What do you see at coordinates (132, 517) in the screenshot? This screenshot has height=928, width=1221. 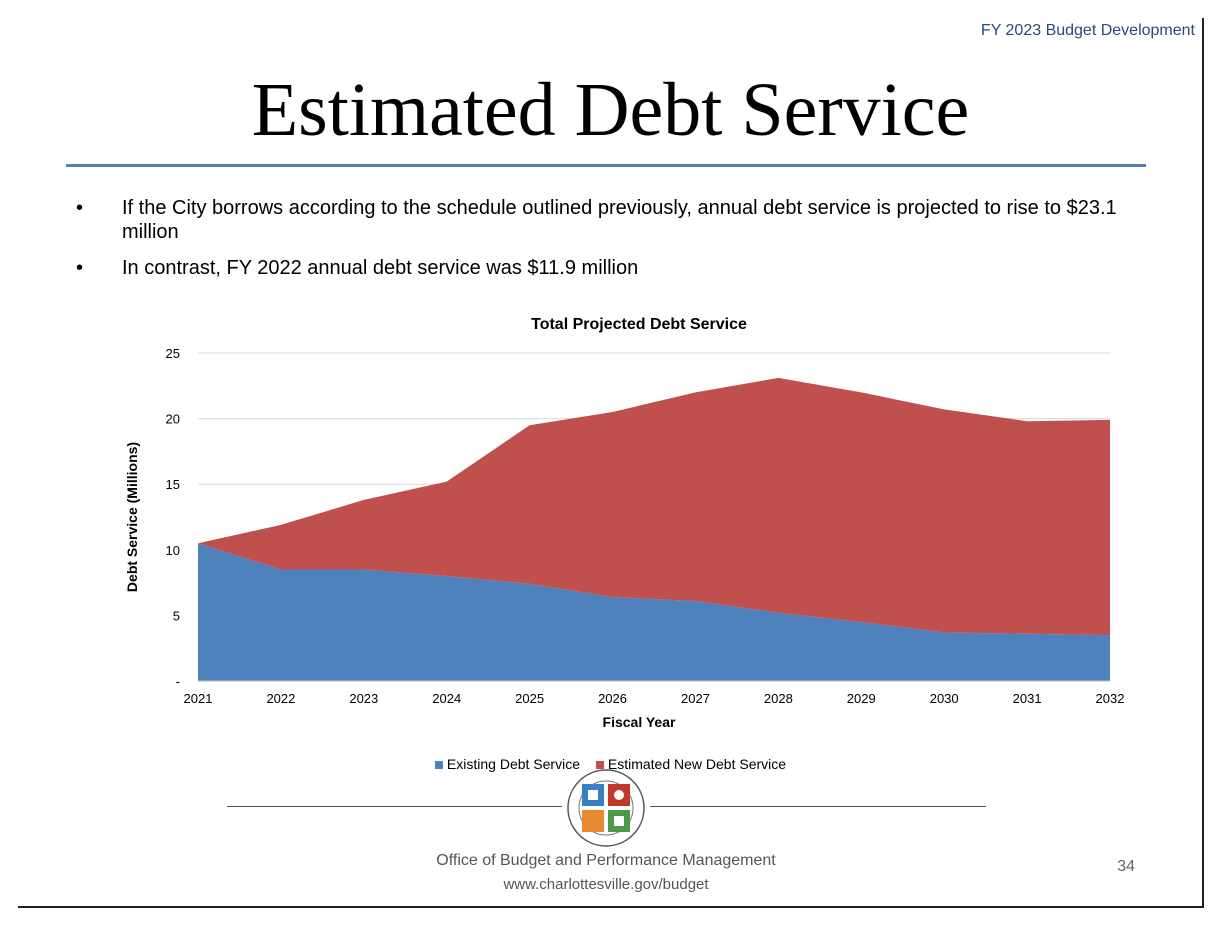 I see `y-axis-label: Debt Service (Millions)` at bounding box center [132, 517].